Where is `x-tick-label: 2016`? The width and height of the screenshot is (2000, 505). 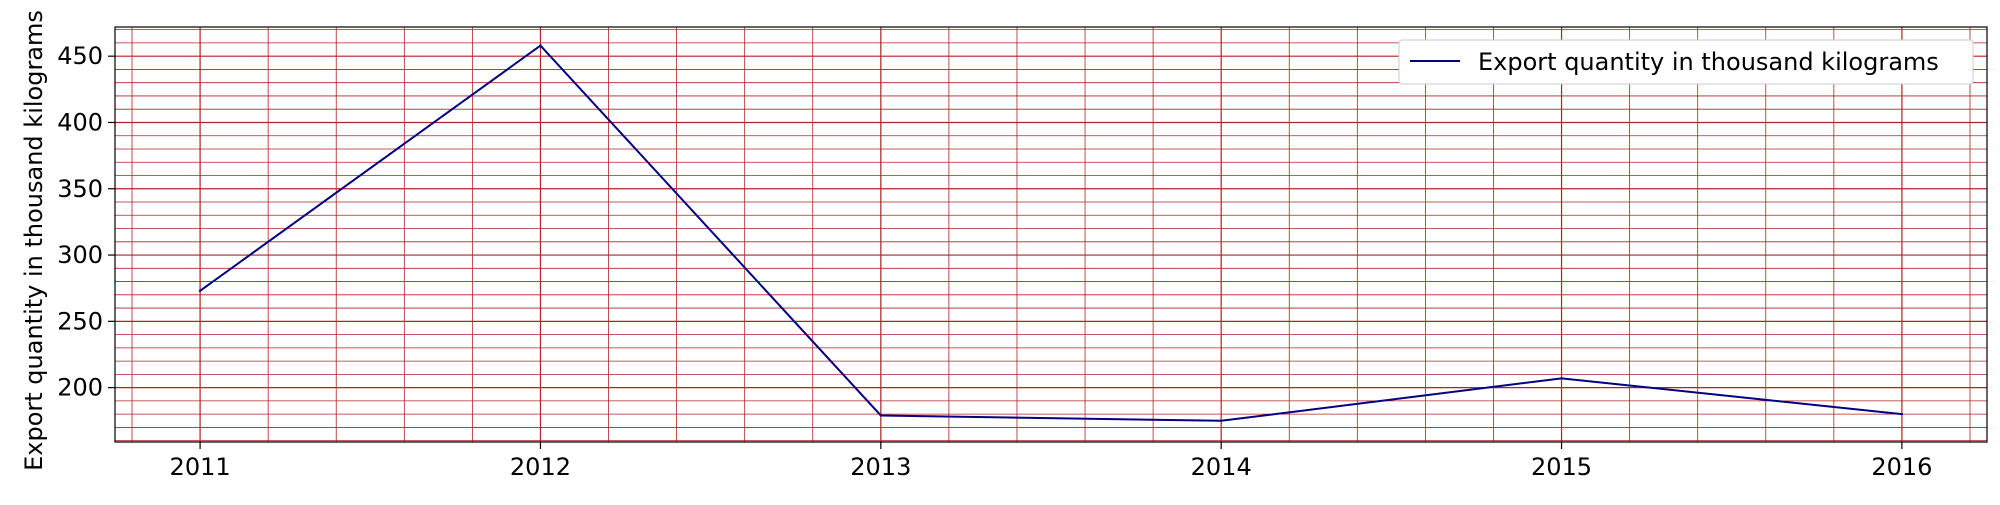 x-tick-label: 2016 is located at coordinates (1901, 467).